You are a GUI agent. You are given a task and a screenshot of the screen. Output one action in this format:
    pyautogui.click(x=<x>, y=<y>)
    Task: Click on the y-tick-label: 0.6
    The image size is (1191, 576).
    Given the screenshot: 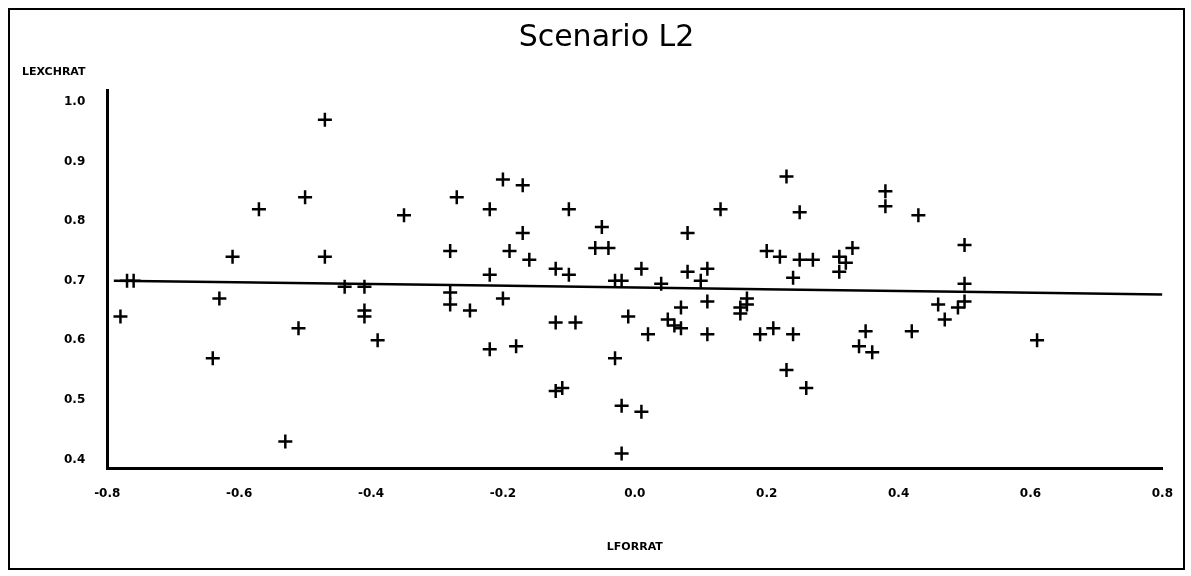 What is the action you would take?
    pyautogui.click(x=74, y=339)
    